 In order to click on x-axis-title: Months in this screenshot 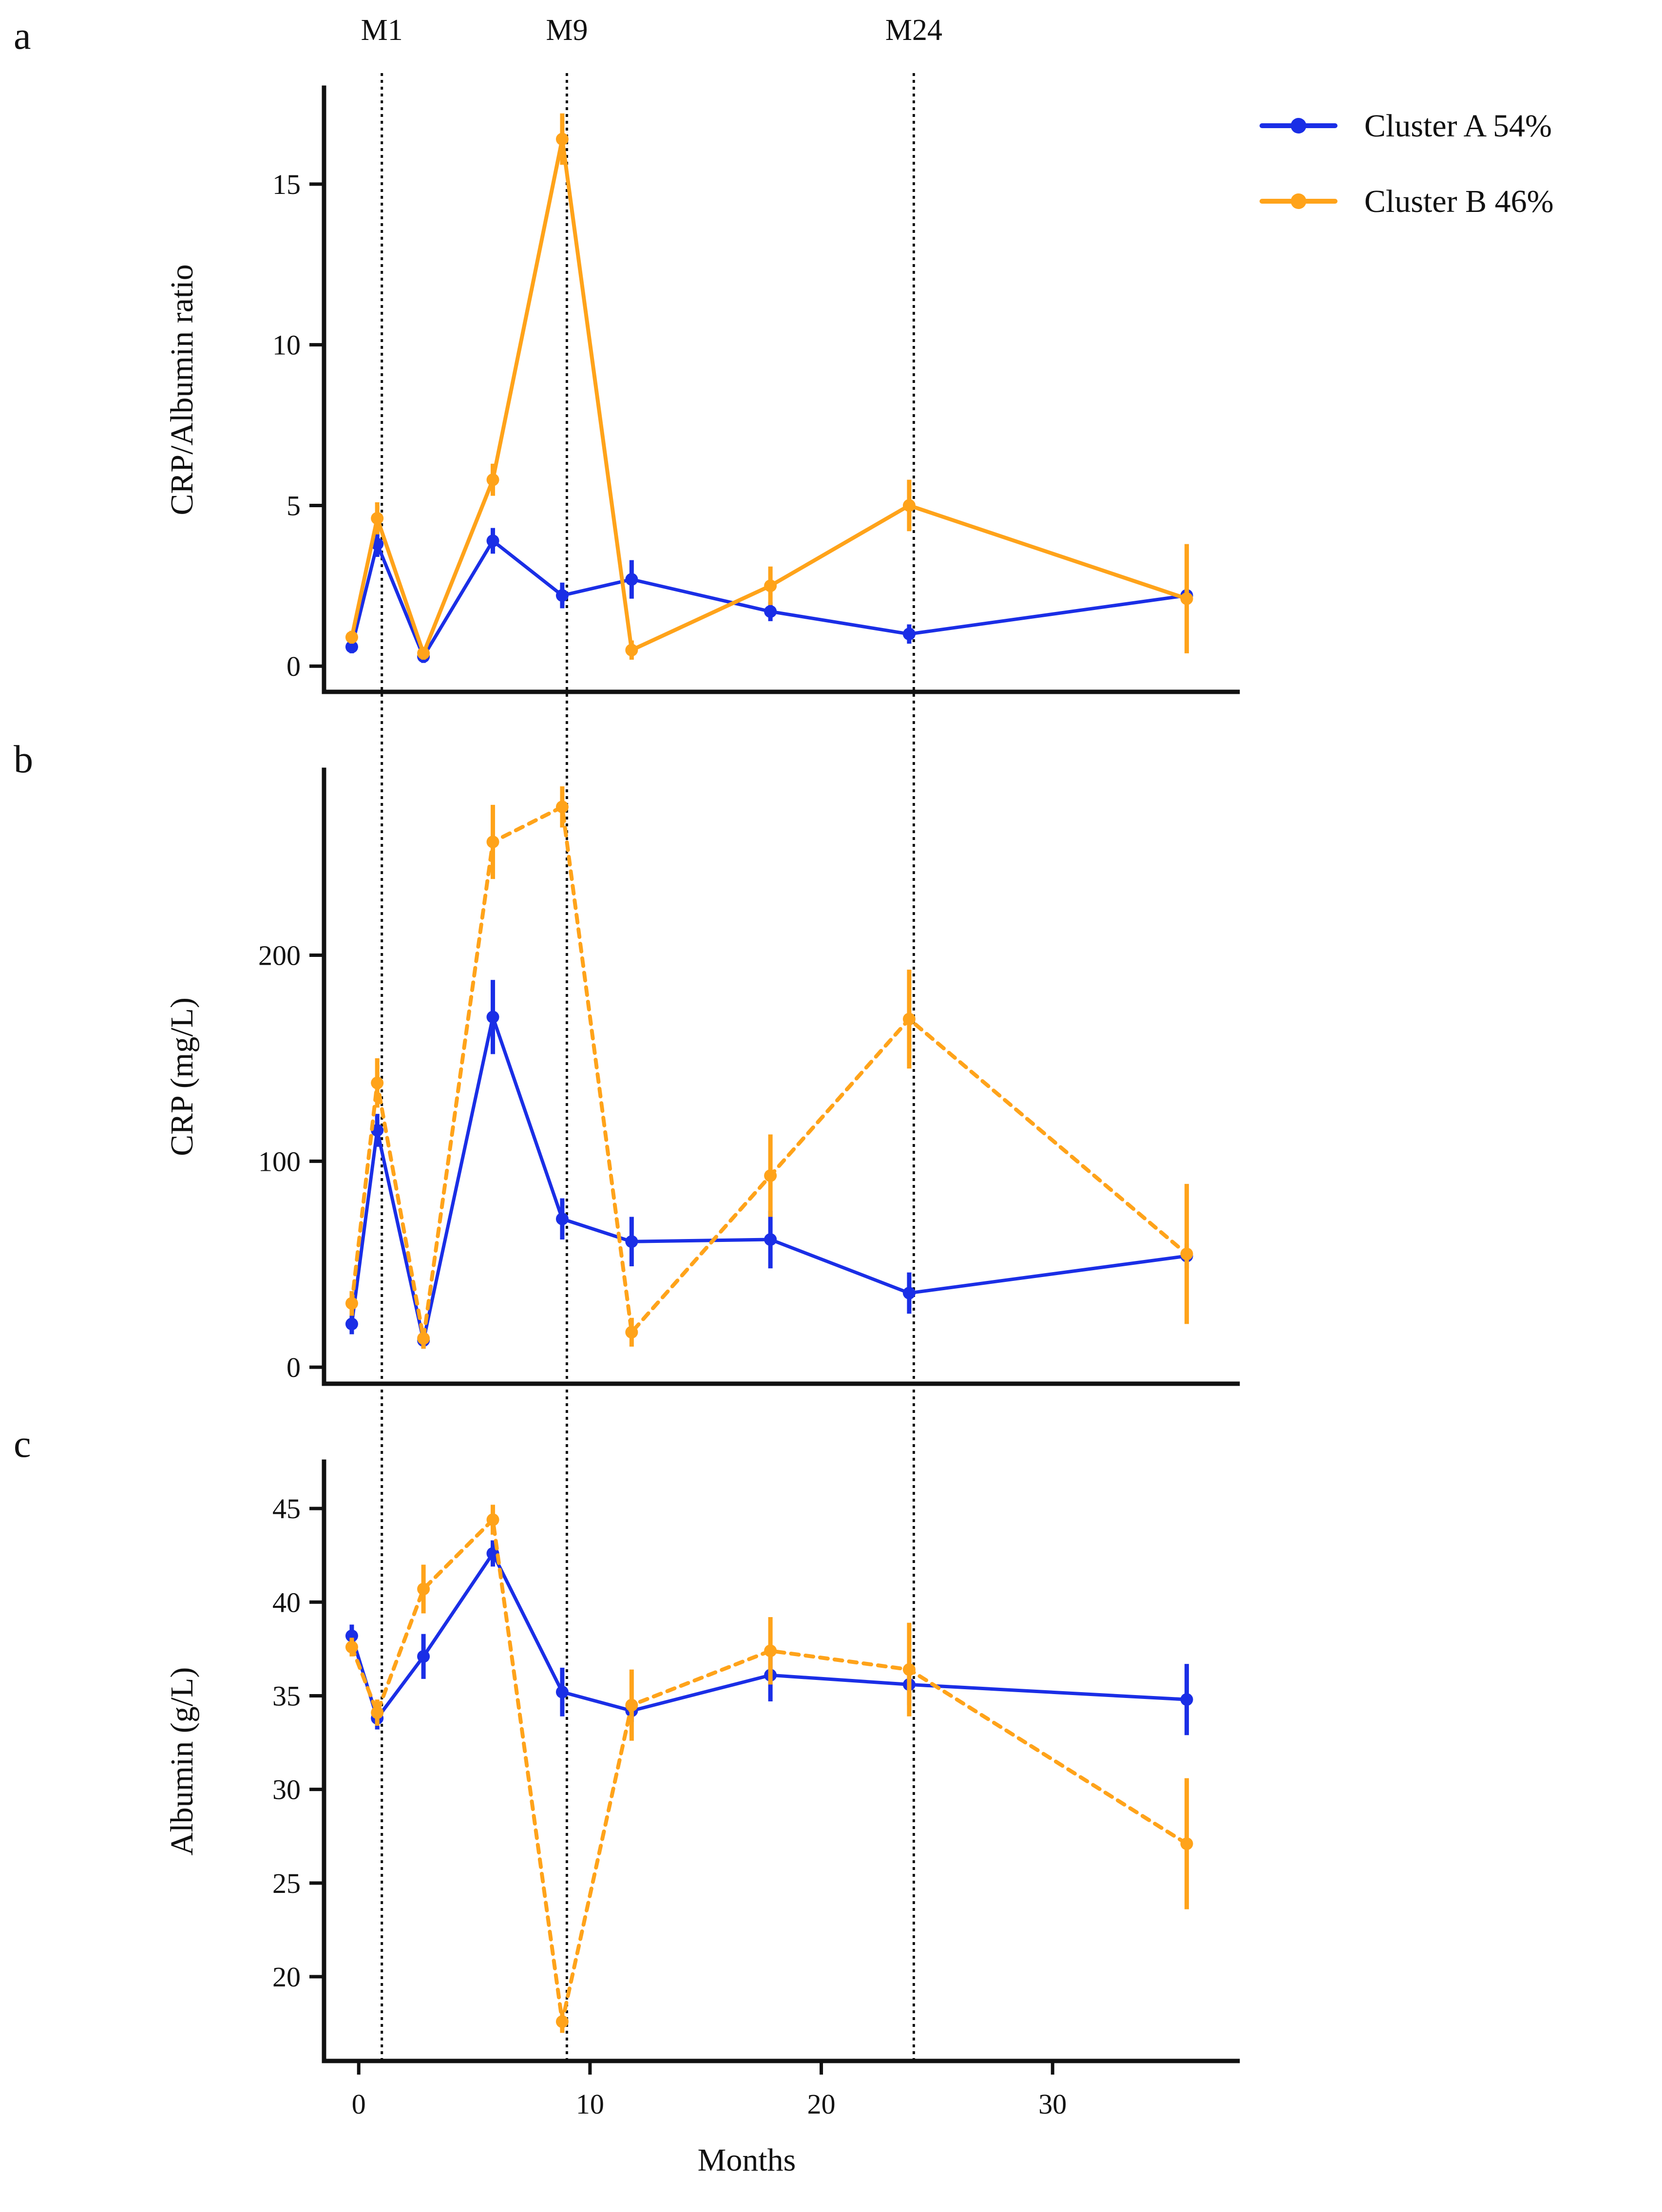, I will do `click(747, 2160)`.